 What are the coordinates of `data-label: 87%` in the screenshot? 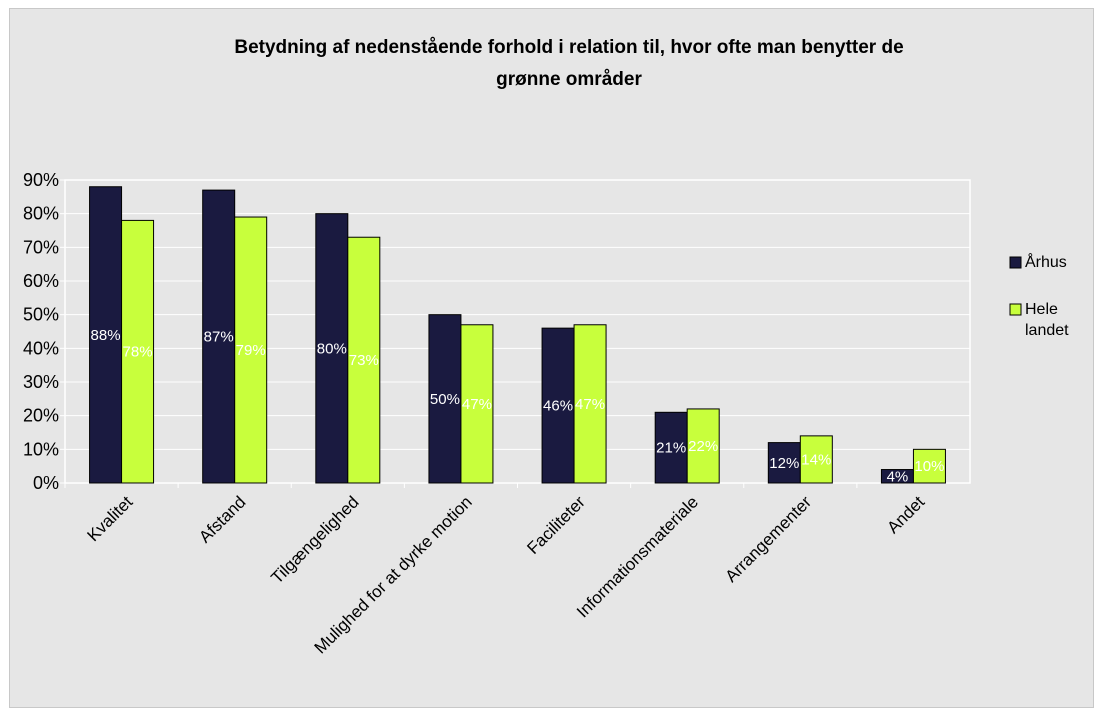 It's located at (219, 337).